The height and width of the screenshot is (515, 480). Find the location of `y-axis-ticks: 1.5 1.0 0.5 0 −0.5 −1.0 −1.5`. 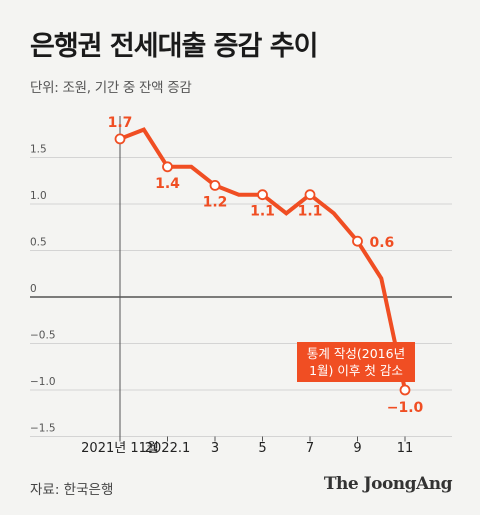

y-axis-ticks: 1.5 1.0 0.5 0 −0.5 −1.0 −1.5 is located at coordinates (43, 289).